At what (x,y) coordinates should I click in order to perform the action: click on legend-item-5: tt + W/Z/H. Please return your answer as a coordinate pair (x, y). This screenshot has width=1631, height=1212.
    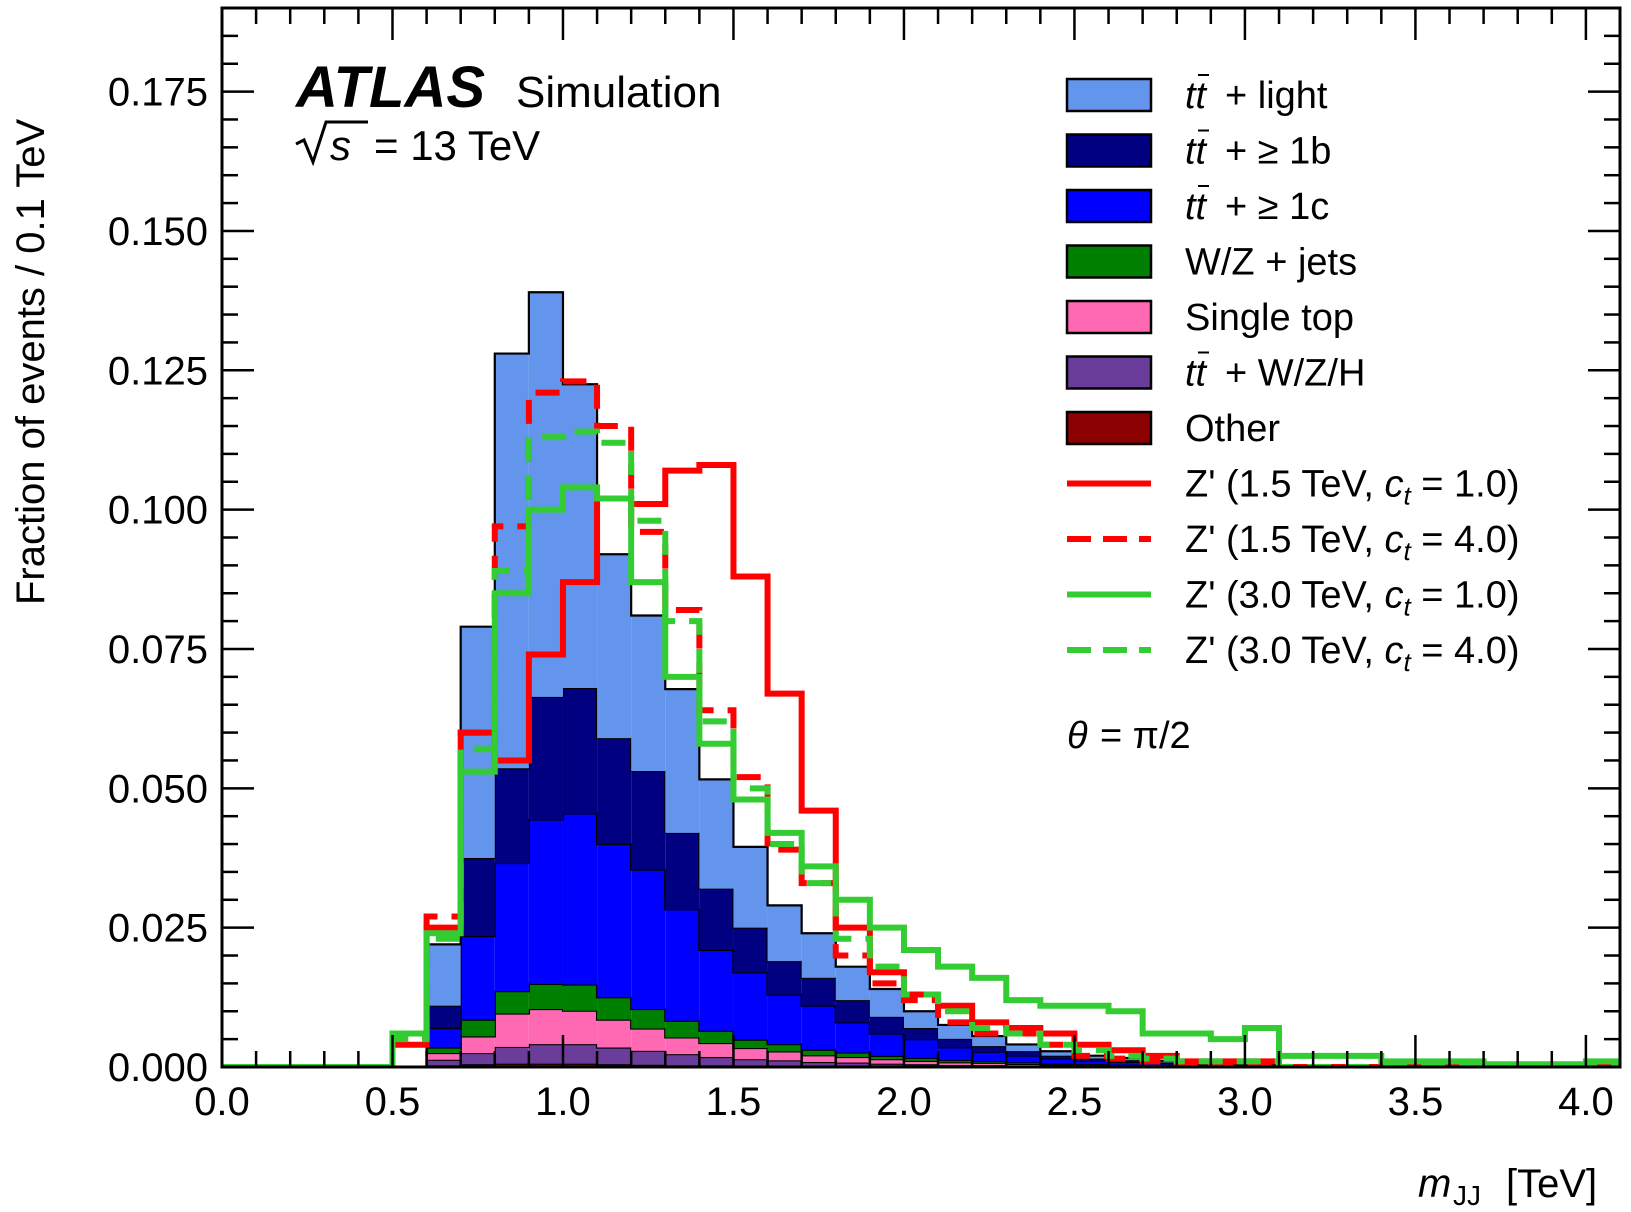
    Looking at the image, I should click on (1215, 373).